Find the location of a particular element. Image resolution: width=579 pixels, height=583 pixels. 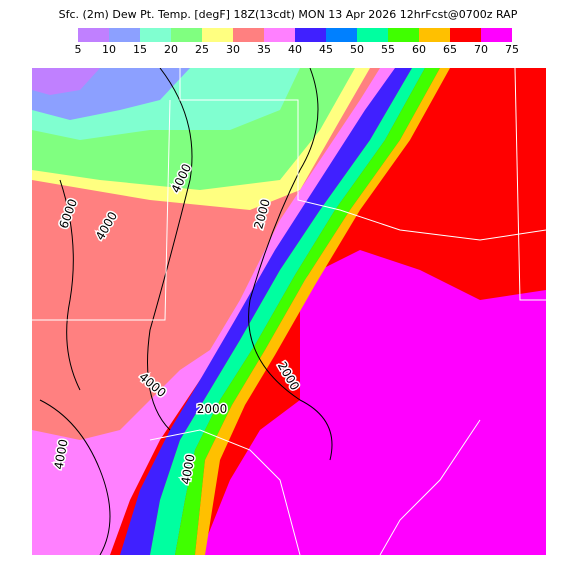

colorbar-label: 65 is located at coordinates (450, 49).